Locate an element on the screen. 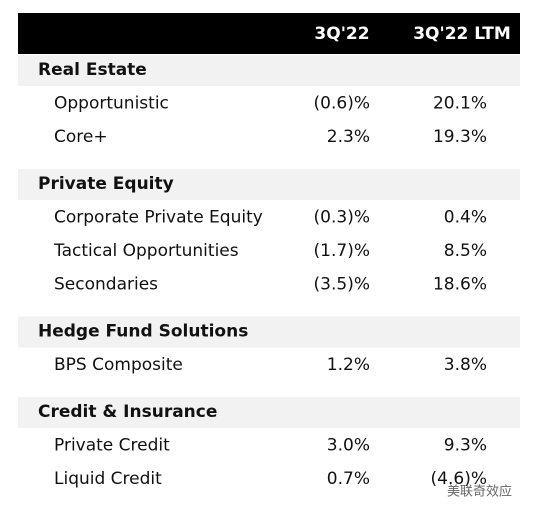 This screenshot has height=514, width=556. section-title: Private Equity is located at coordinates (106, 184).